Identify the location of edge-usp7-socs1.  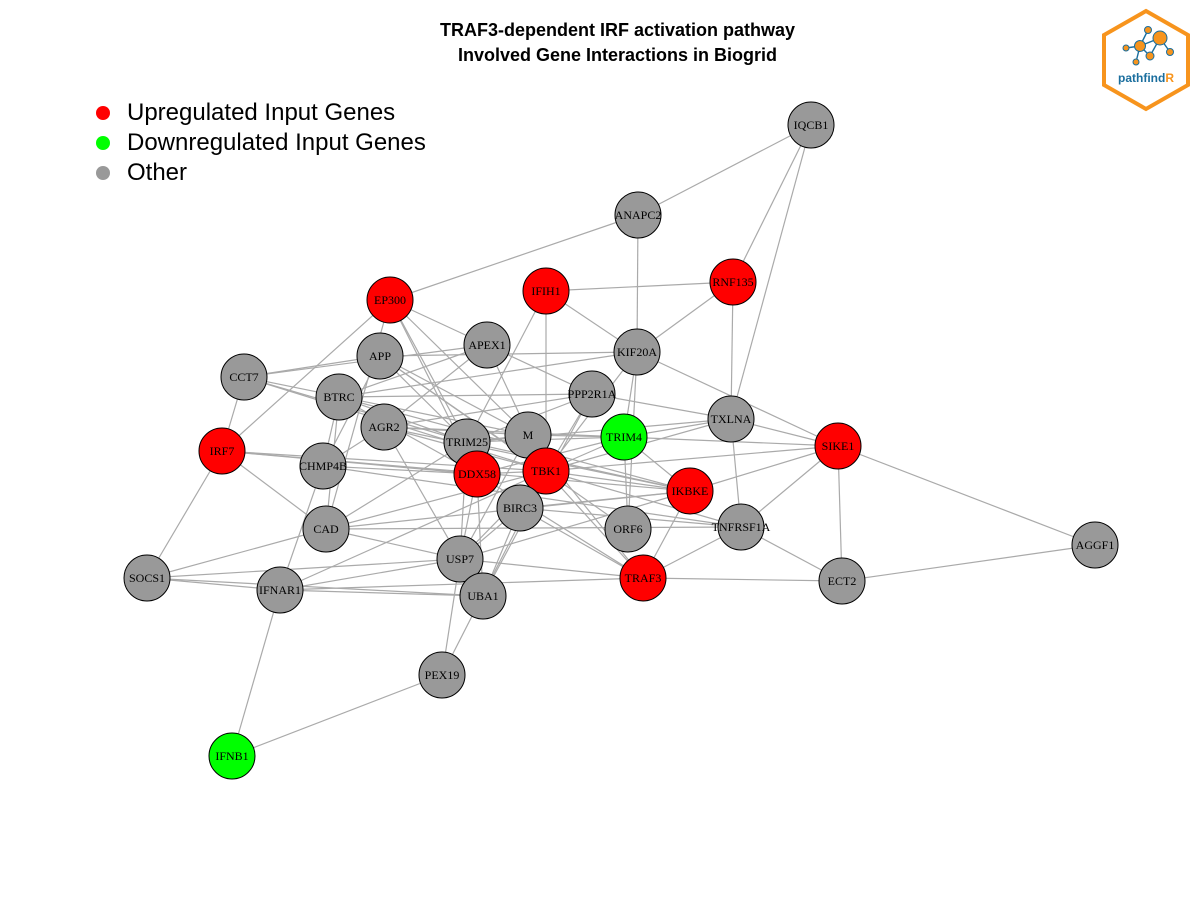
(303, 568).